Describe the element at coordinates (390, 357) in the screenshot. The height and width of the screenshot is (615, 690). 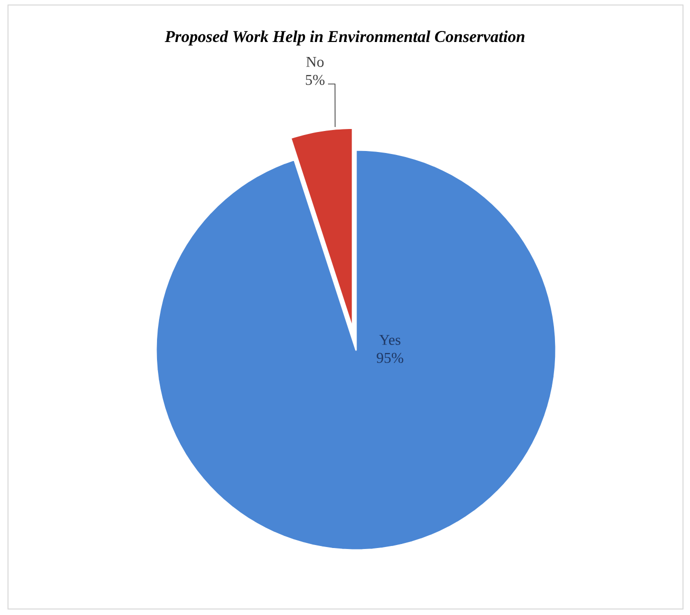
I see `data-label: 95%` at that location.